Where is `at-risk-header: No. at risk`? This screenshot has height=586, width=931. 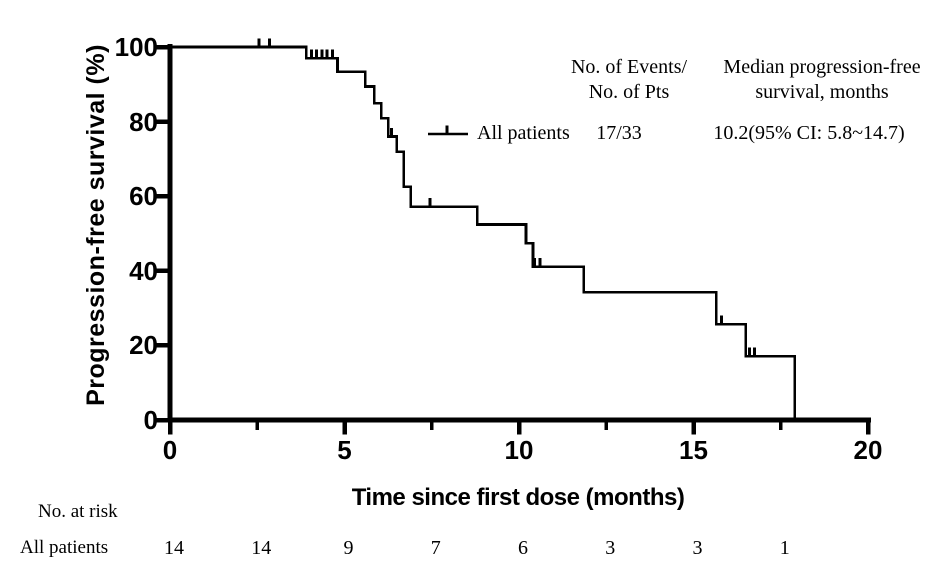 at-risk-header: No. at risk is located at coordinates (78, 511).